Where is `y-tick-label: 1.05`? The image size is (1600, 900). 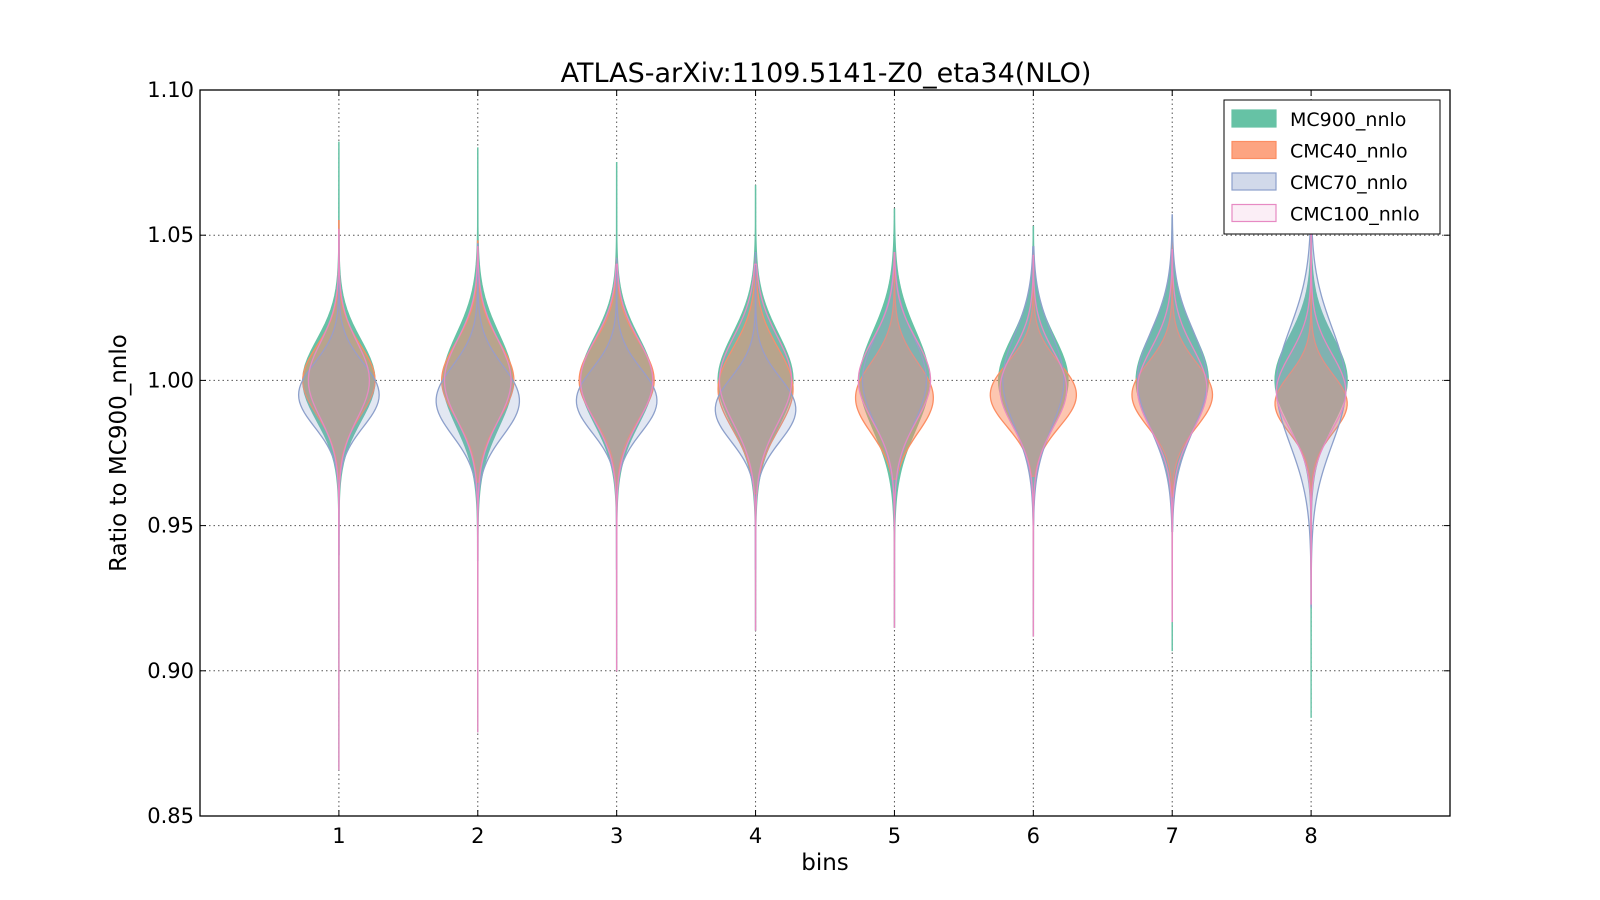 y-tick-label: 1.05 is located at coordinates (170, 235).